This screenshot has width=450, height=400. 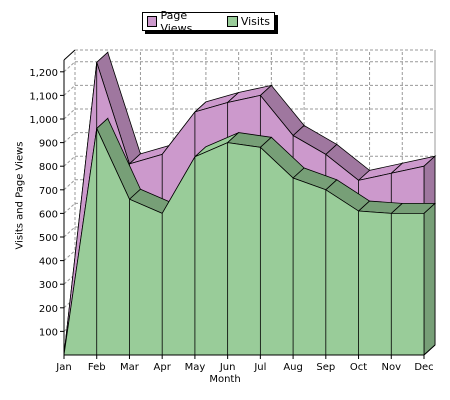 I want to click on x-tick-label: Jul, so click(x=259, y=367).